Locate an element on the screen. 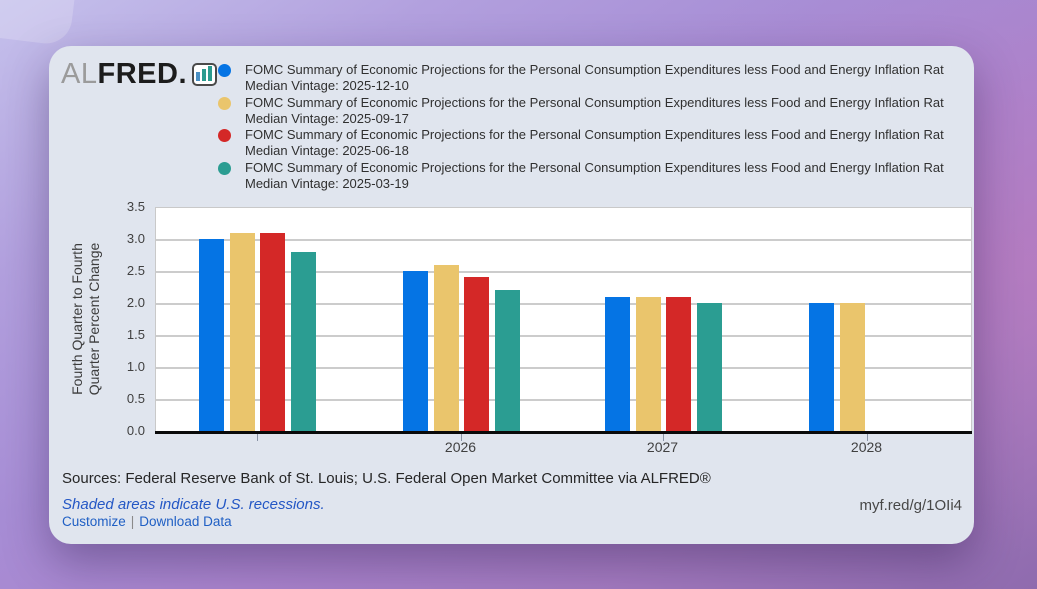 Image resolution: width=1037 pixels, height=589 pixels. alfred-logo: AL FRED. is located at coordinates (139, 74).